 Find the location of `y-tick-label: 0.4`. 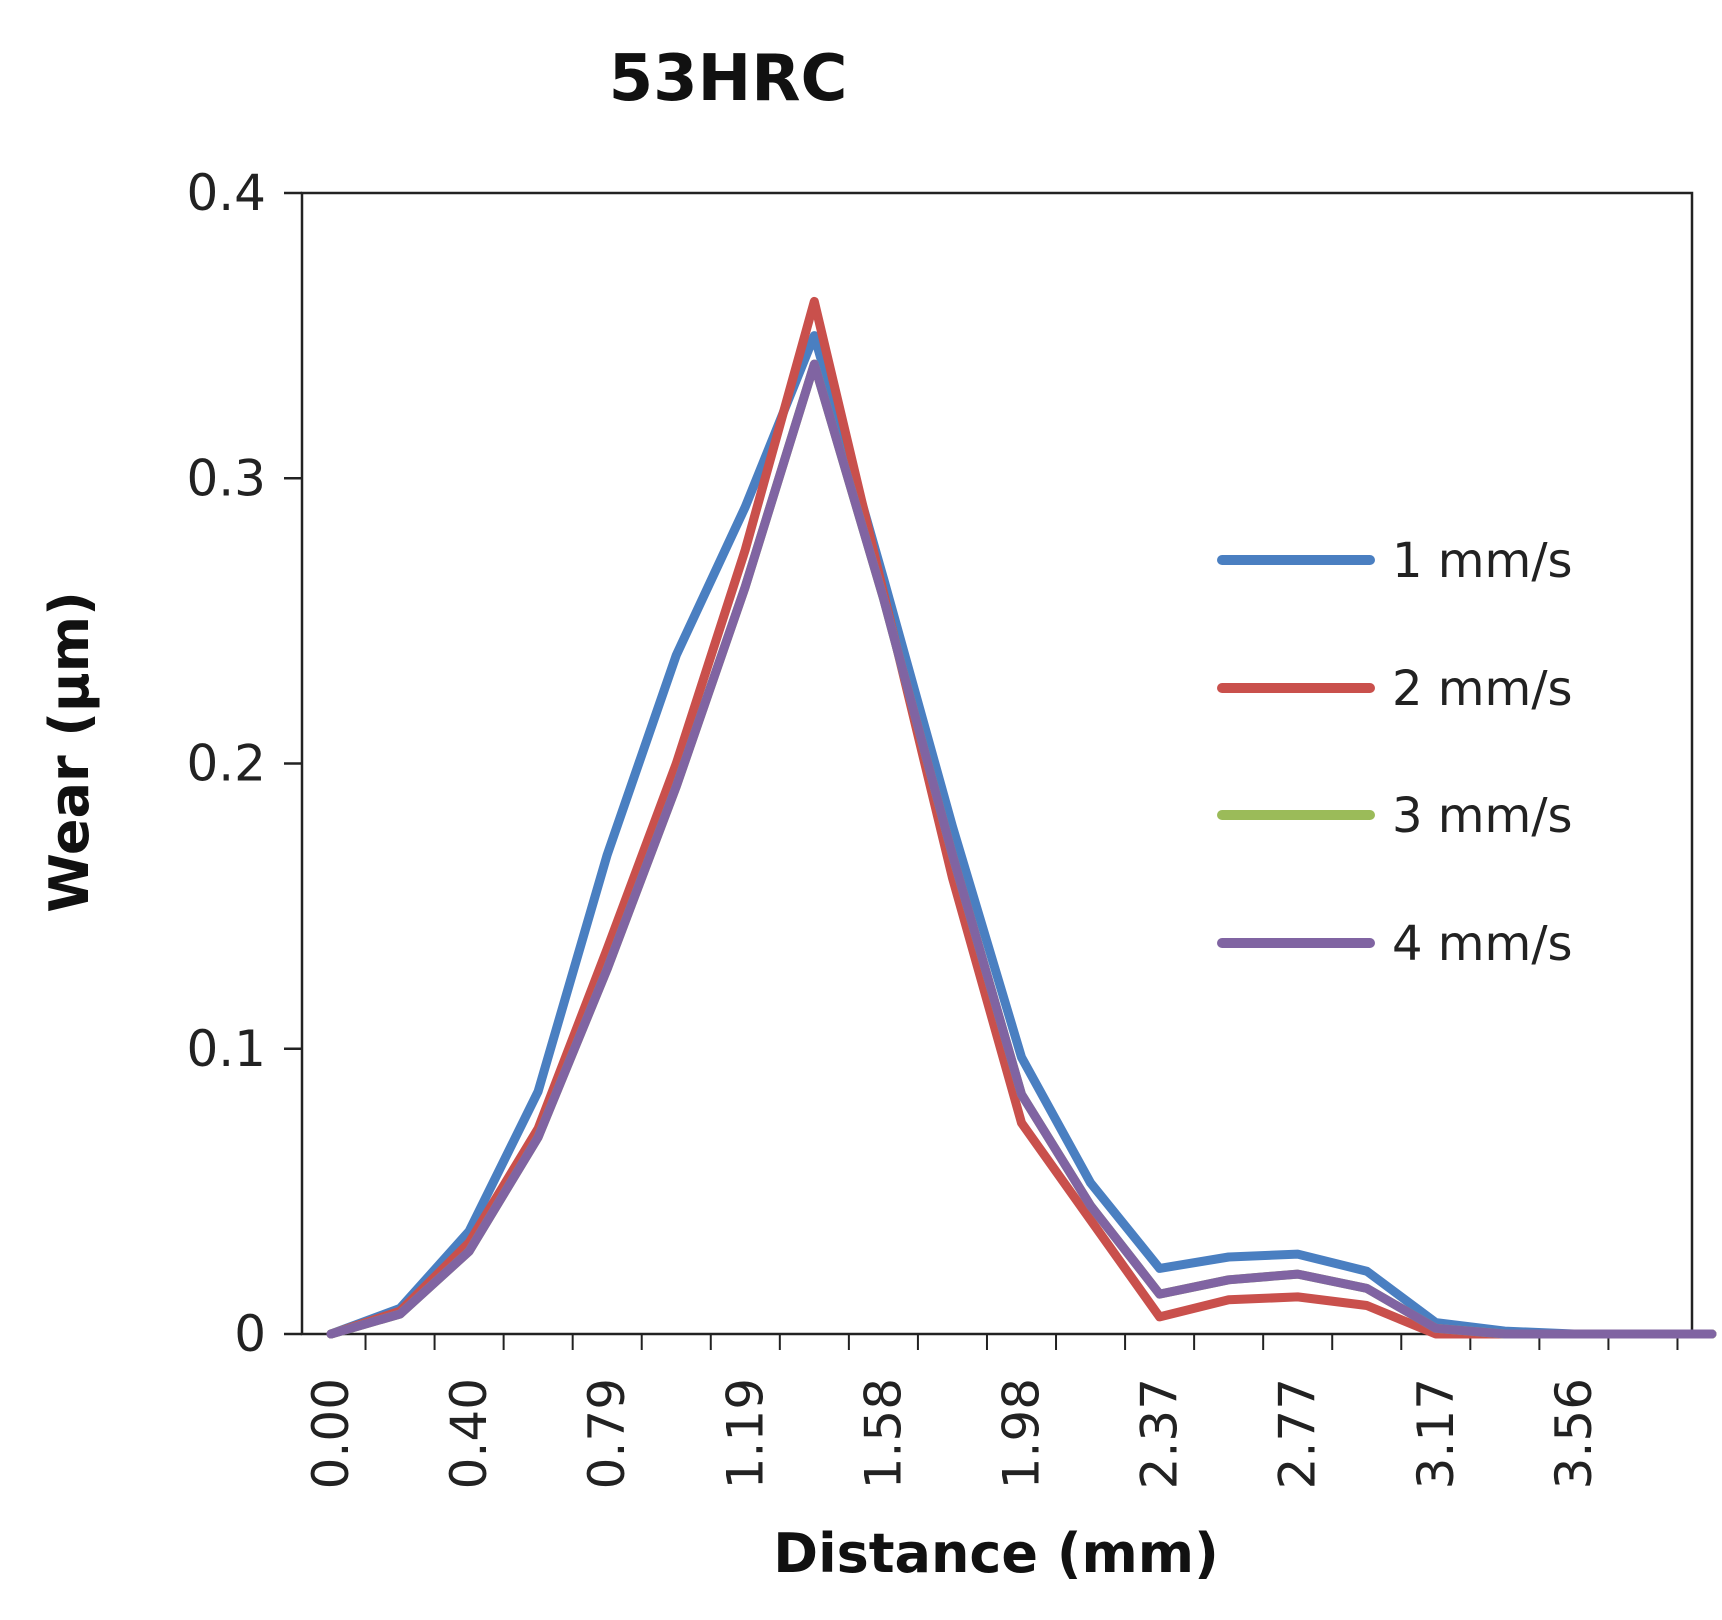

y-tick-label: 0.4 is located at coordinates (226, 193).